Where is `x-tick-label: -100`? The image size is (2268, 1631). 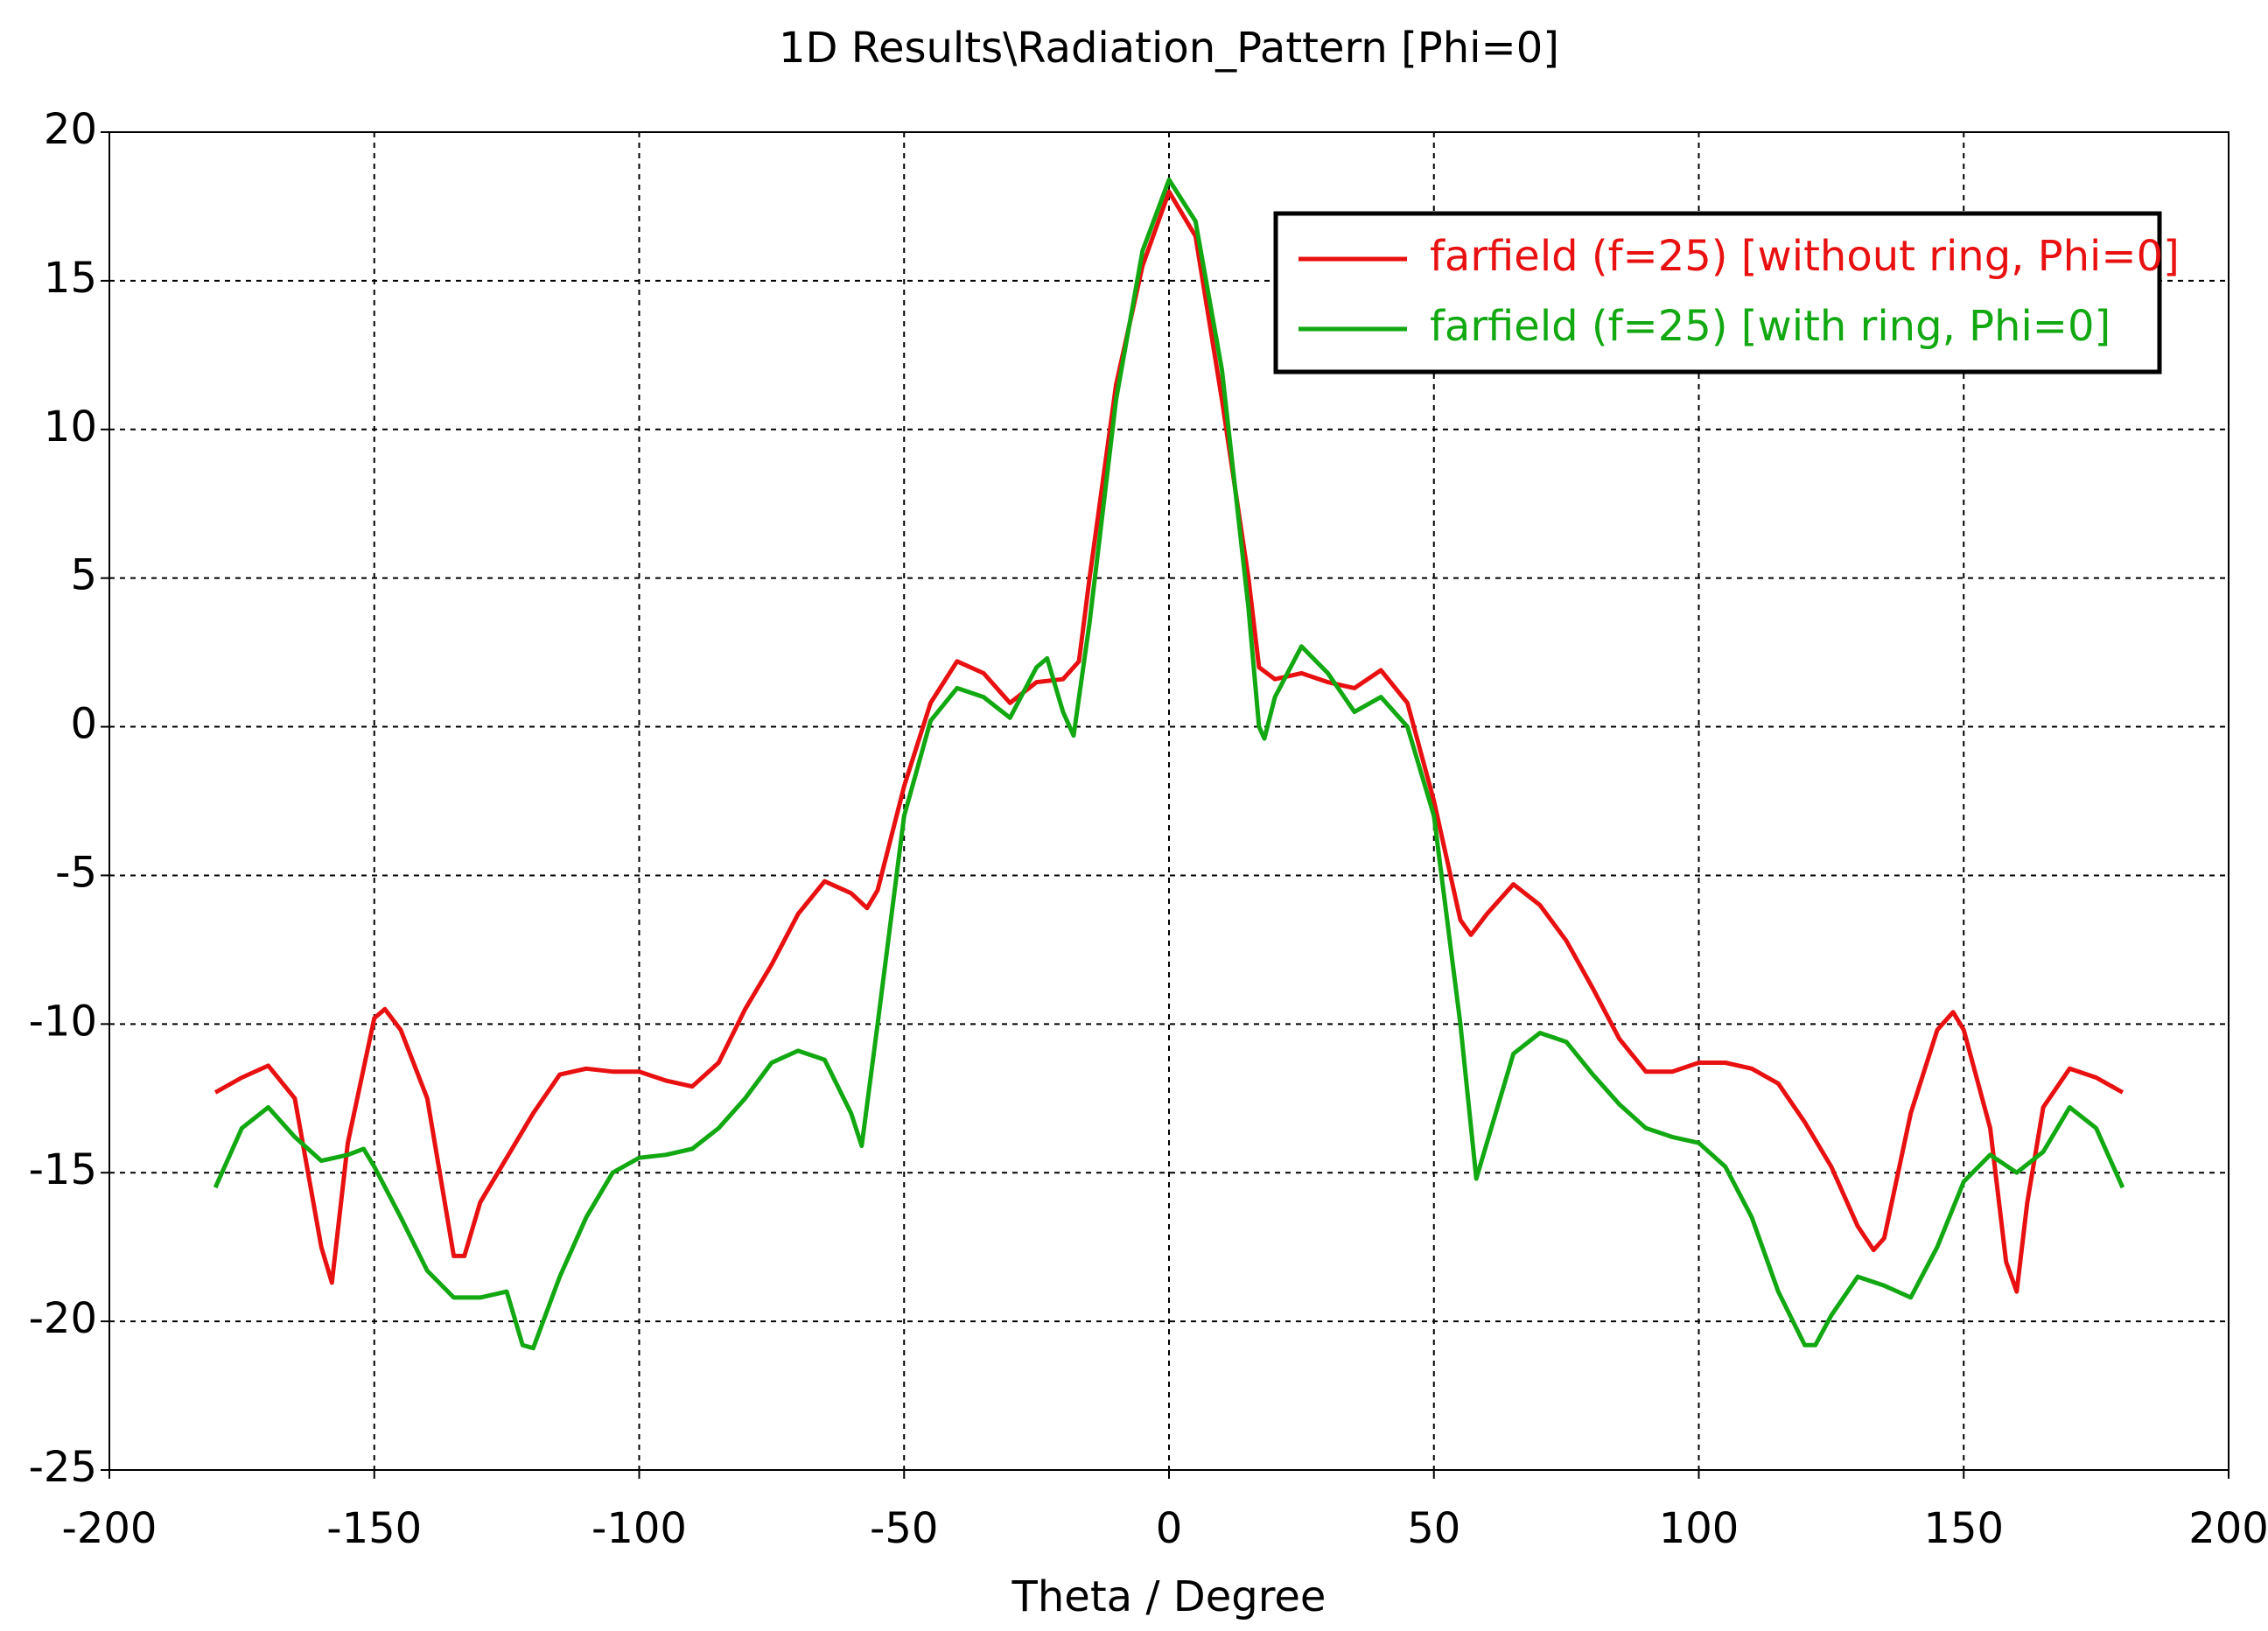
x-tick-label: -100 is located at coordinates (639, 1528).